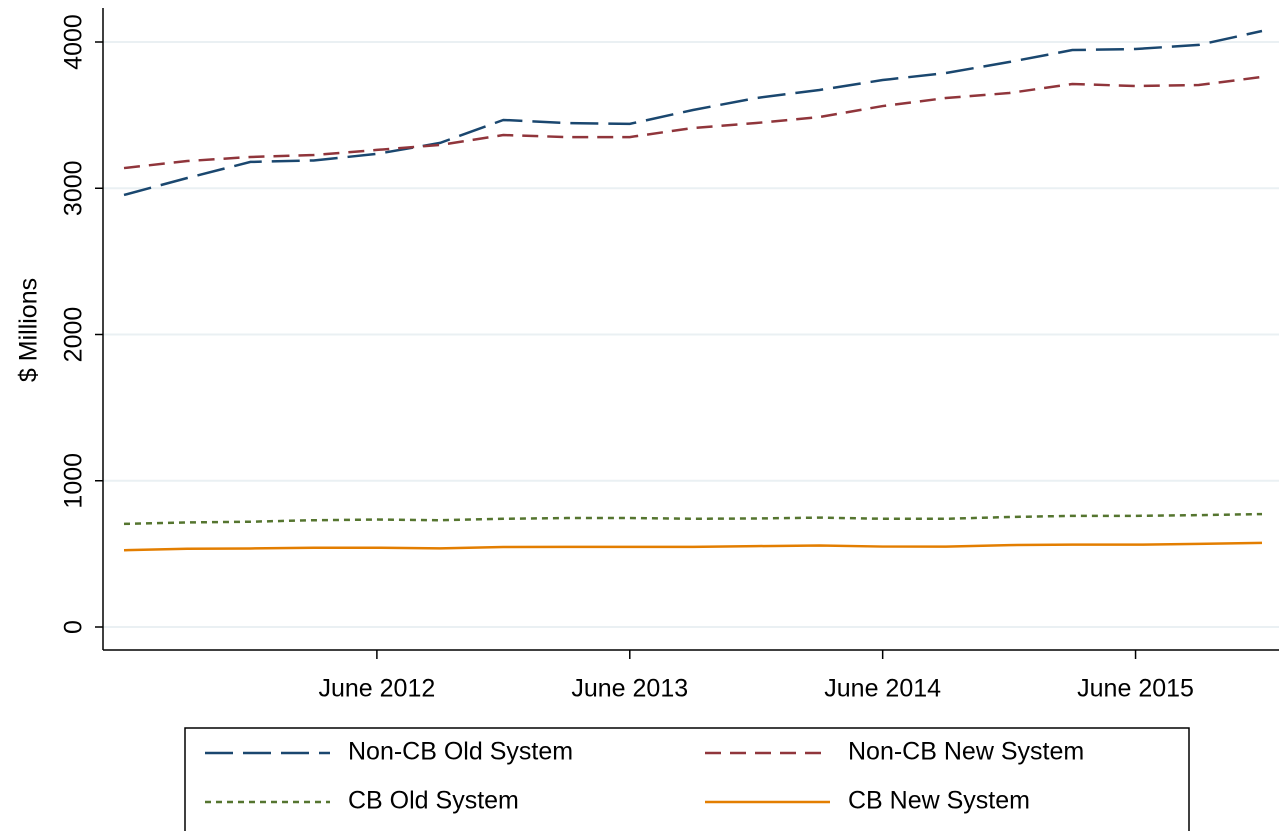  I want to click on x-tick-label: June 2015, so click(1135, 689).